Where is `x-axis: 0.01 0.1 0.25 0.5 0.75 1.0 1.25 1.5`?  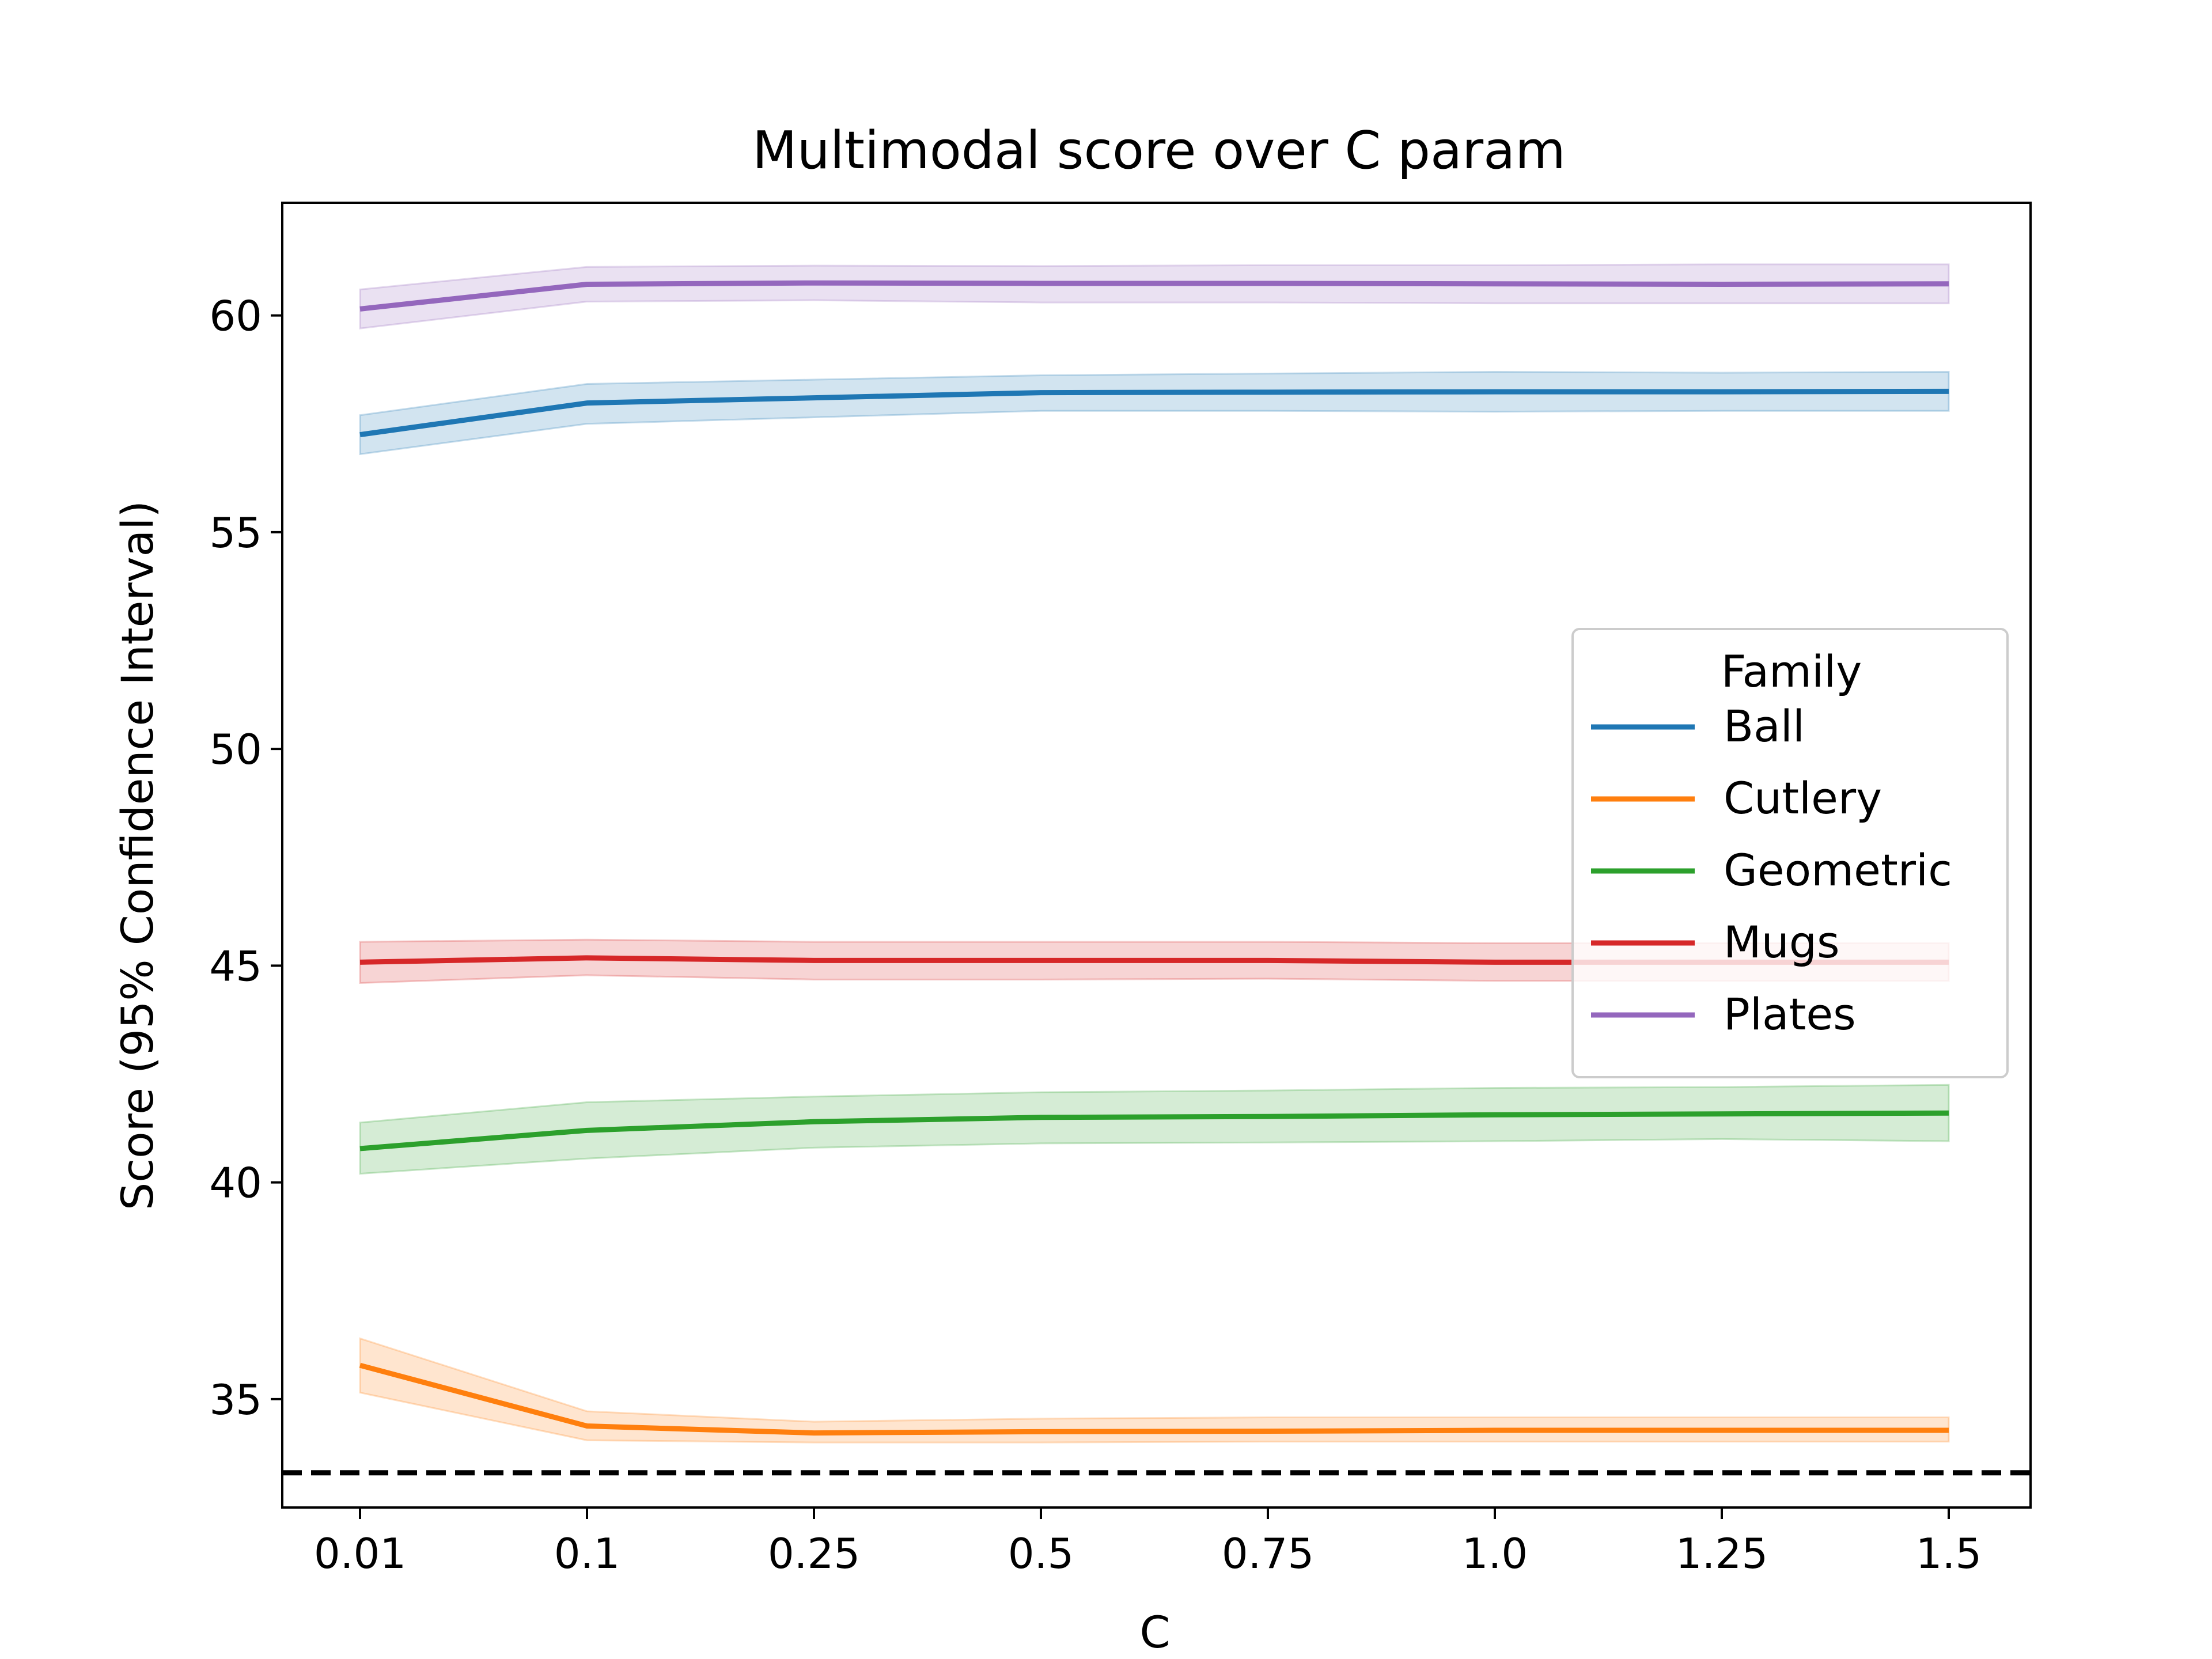 x-axis: 0.01 0.1 0.25 0.5 0.75 1.0 1.25 1.5 is located at coordinates (1148, 1543).